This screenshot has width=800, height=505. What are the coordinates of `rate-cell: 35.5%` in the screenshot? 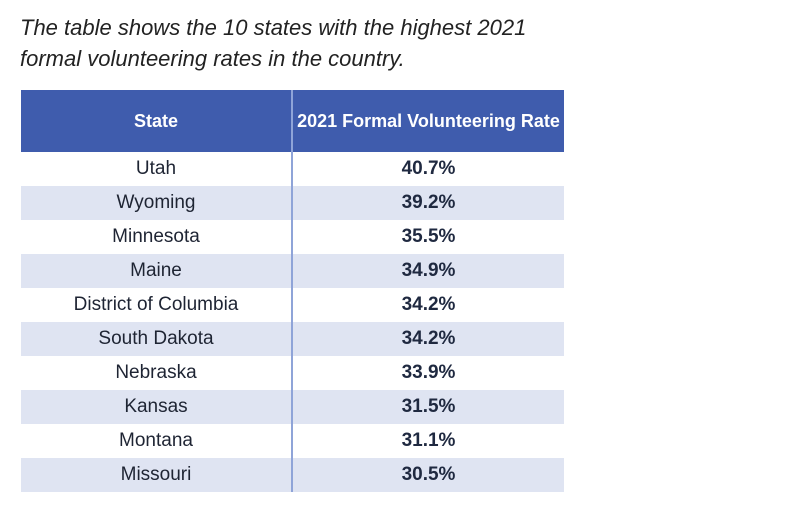 It's located at (428, 237).